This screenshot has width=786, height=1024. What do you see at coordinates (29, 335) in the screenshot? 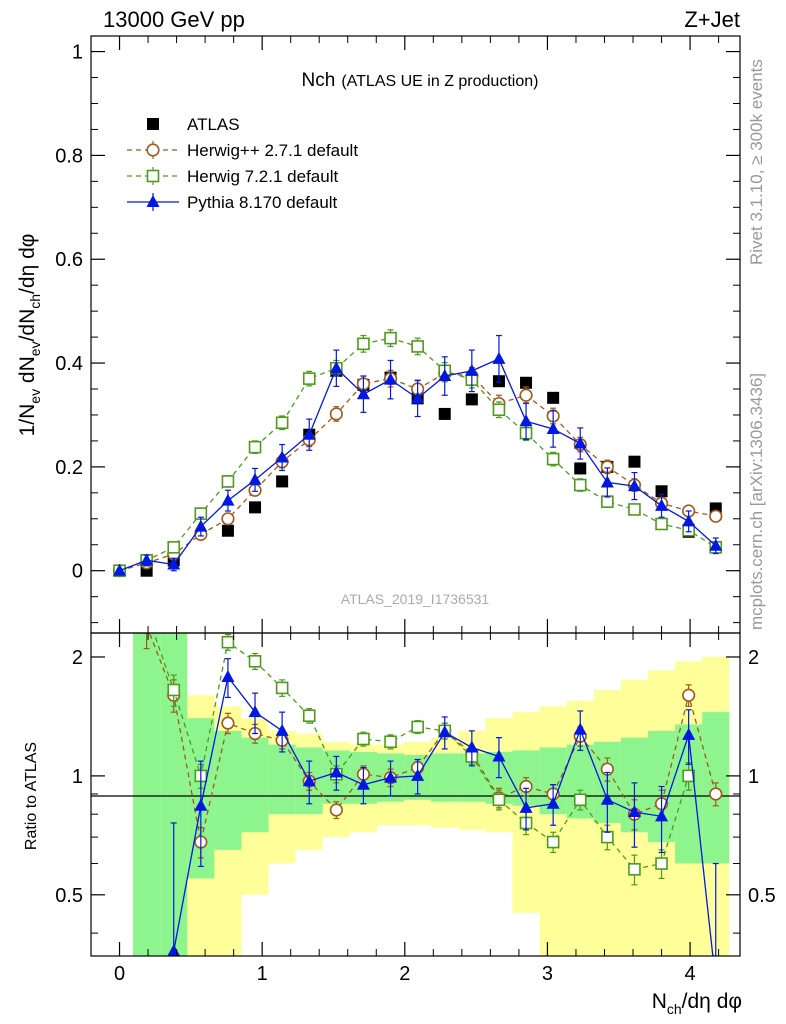
I see `main-y-axis-label: 1/Nev dNev/dNch/dη dφ` at bounding box center [29, 335].